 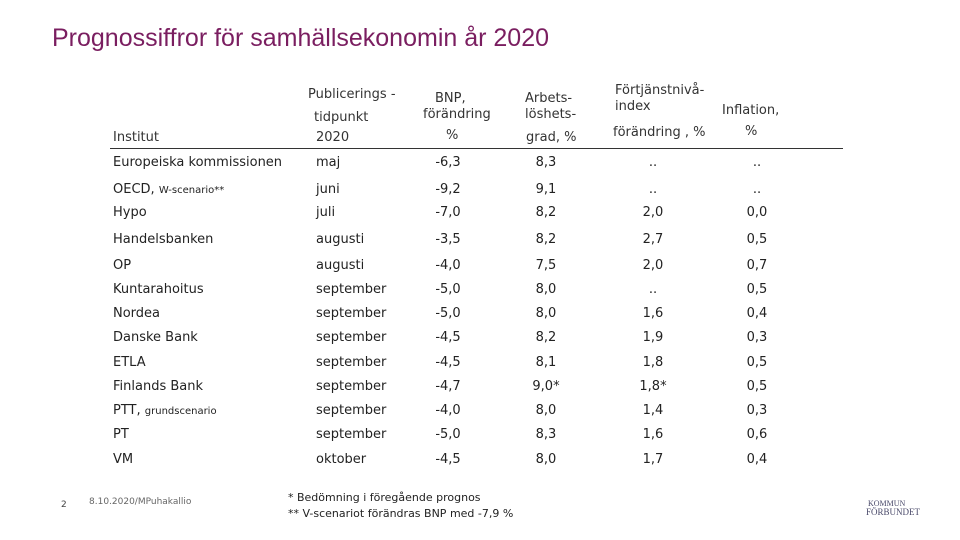 I want to click on logo-line1: KOMMUN, so click(x=887, y=503).